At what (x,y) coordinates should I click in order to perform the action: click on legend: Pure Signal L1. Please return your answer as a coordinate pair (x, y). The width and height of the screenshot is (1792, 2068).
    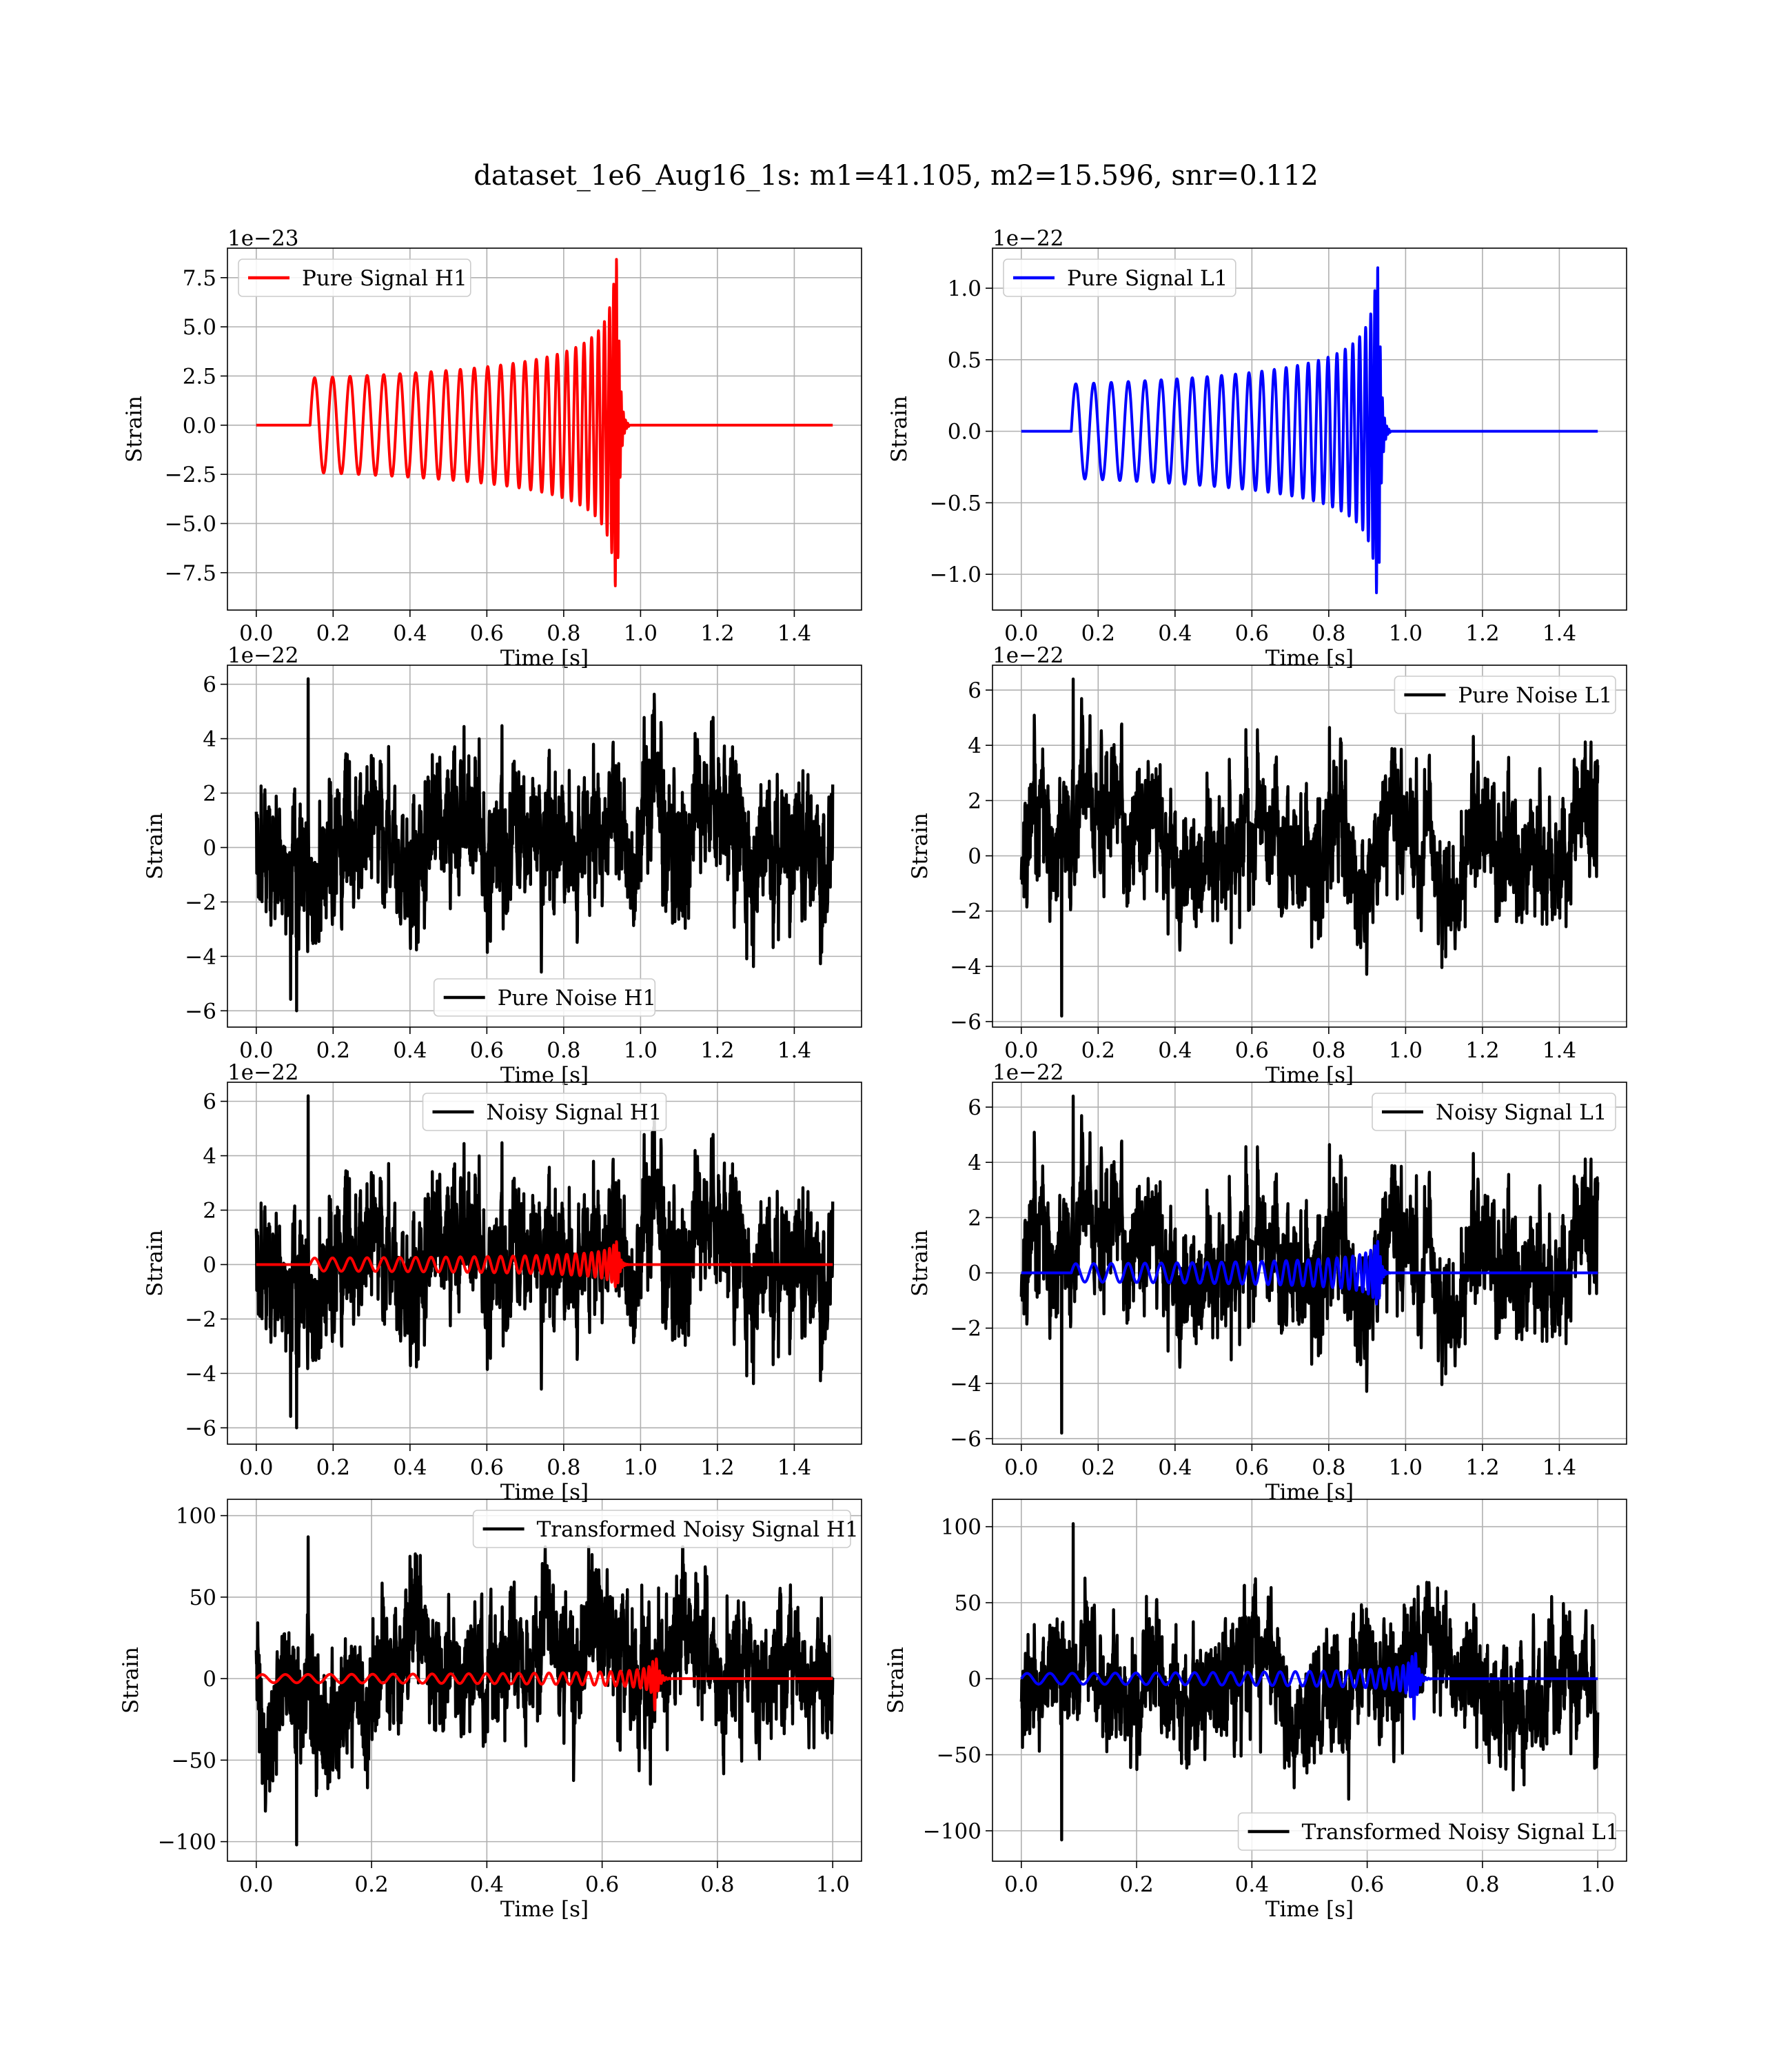
    Looking at the image, I should click on (1119, 277).